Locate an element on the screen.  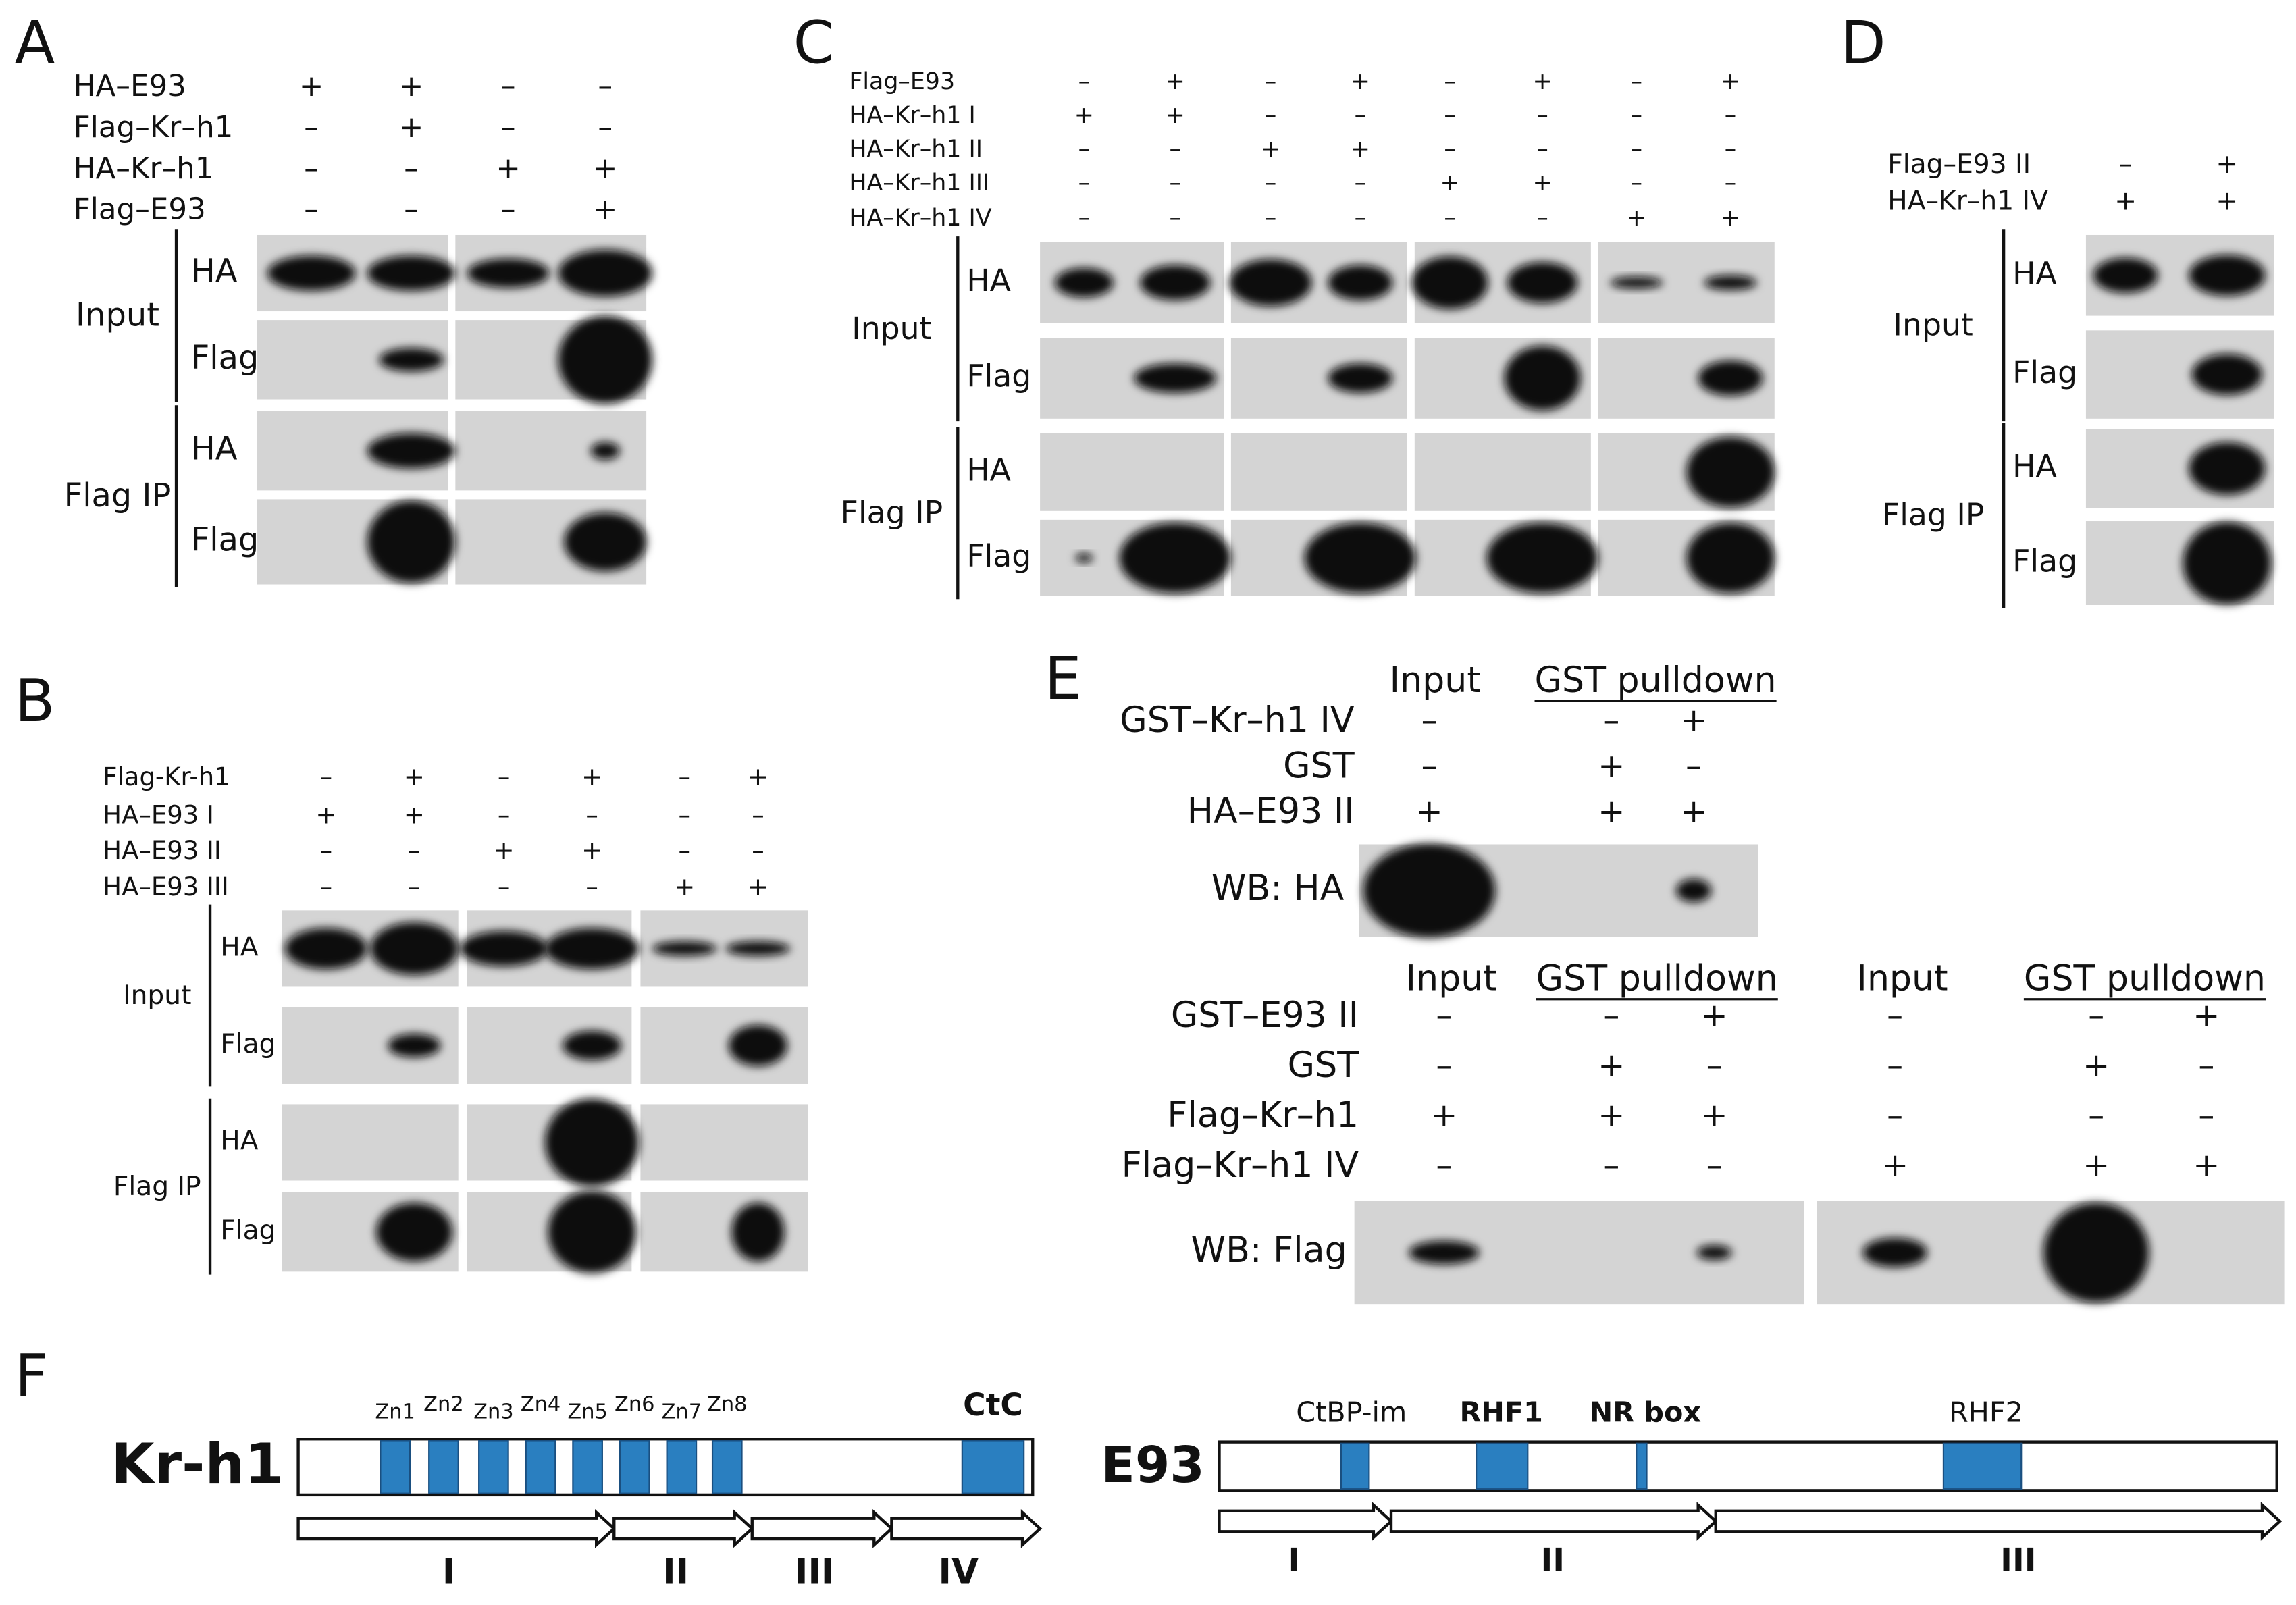
domain-label: NR box is located at coordinates (1646, 1412).